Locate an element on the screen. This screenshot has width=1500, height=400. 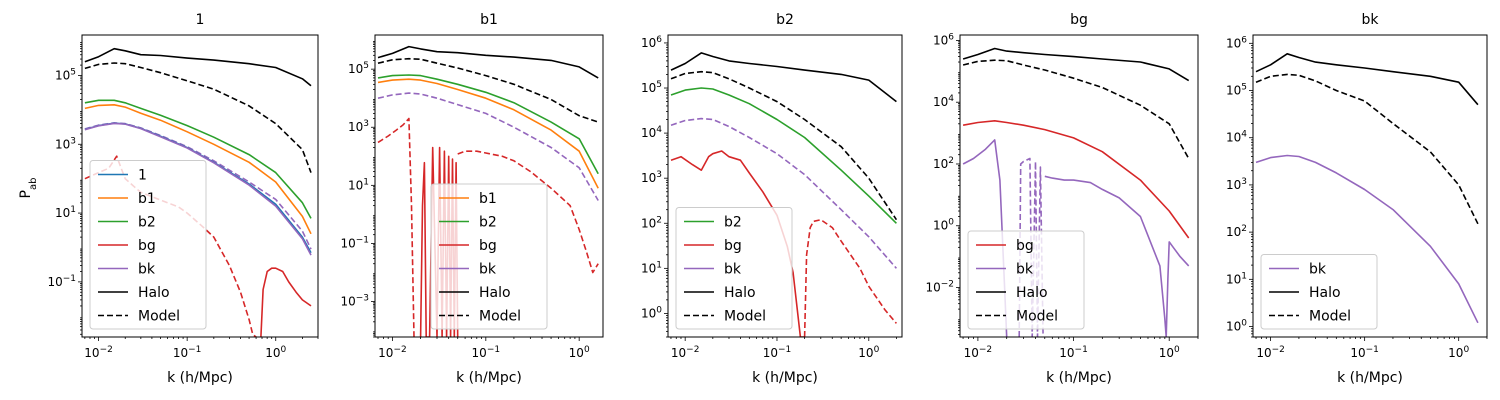
legend: bg bk Halo Model is located at coordinates (1026, 280).